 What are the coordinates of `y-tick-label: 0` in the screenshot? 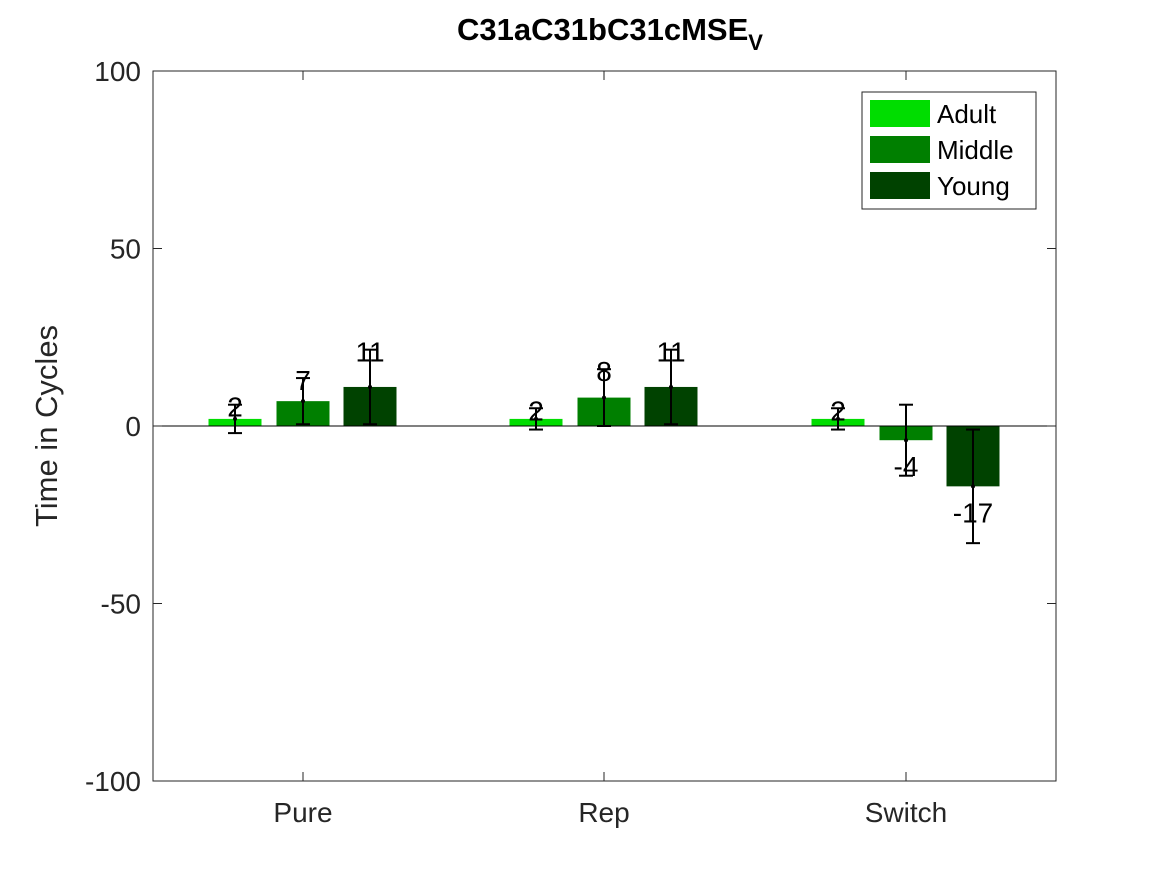 It's located at (133, 426).